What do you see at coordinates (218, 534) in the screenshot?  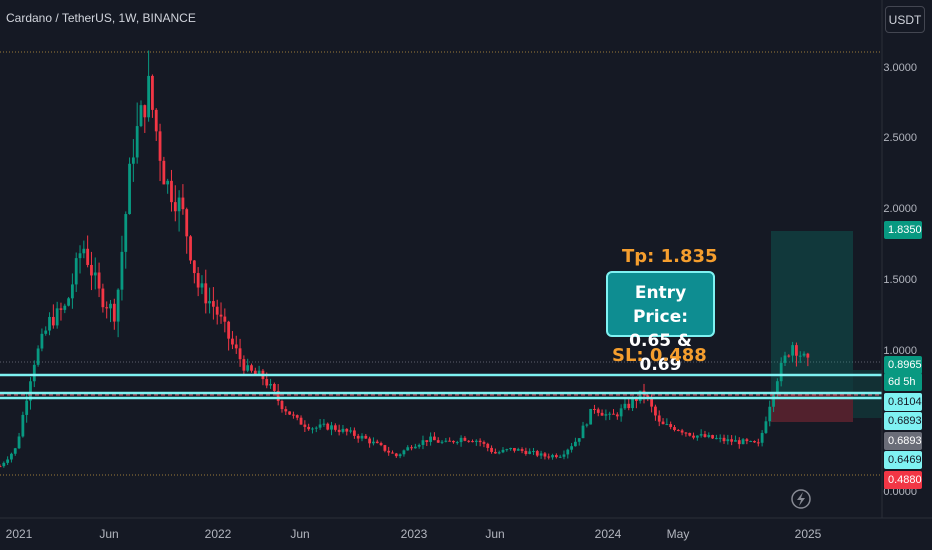 I see `x-tick-label: 2022` at bounding box center [218, 534].